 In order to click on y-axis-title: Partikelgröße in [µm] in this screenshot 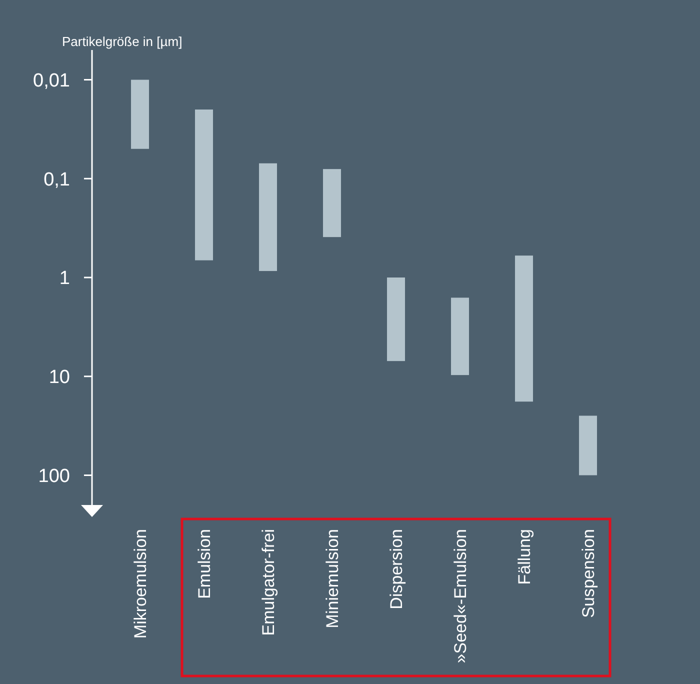, I will do `click(122, 41)`.